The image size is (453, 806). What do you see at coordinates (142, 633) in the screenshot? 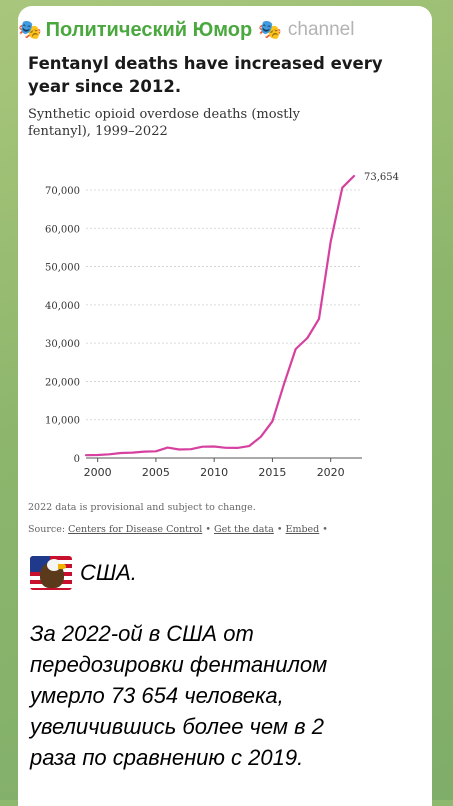
I see `message-line: За 2022-ой в США от` at bounding box center [142, 633].